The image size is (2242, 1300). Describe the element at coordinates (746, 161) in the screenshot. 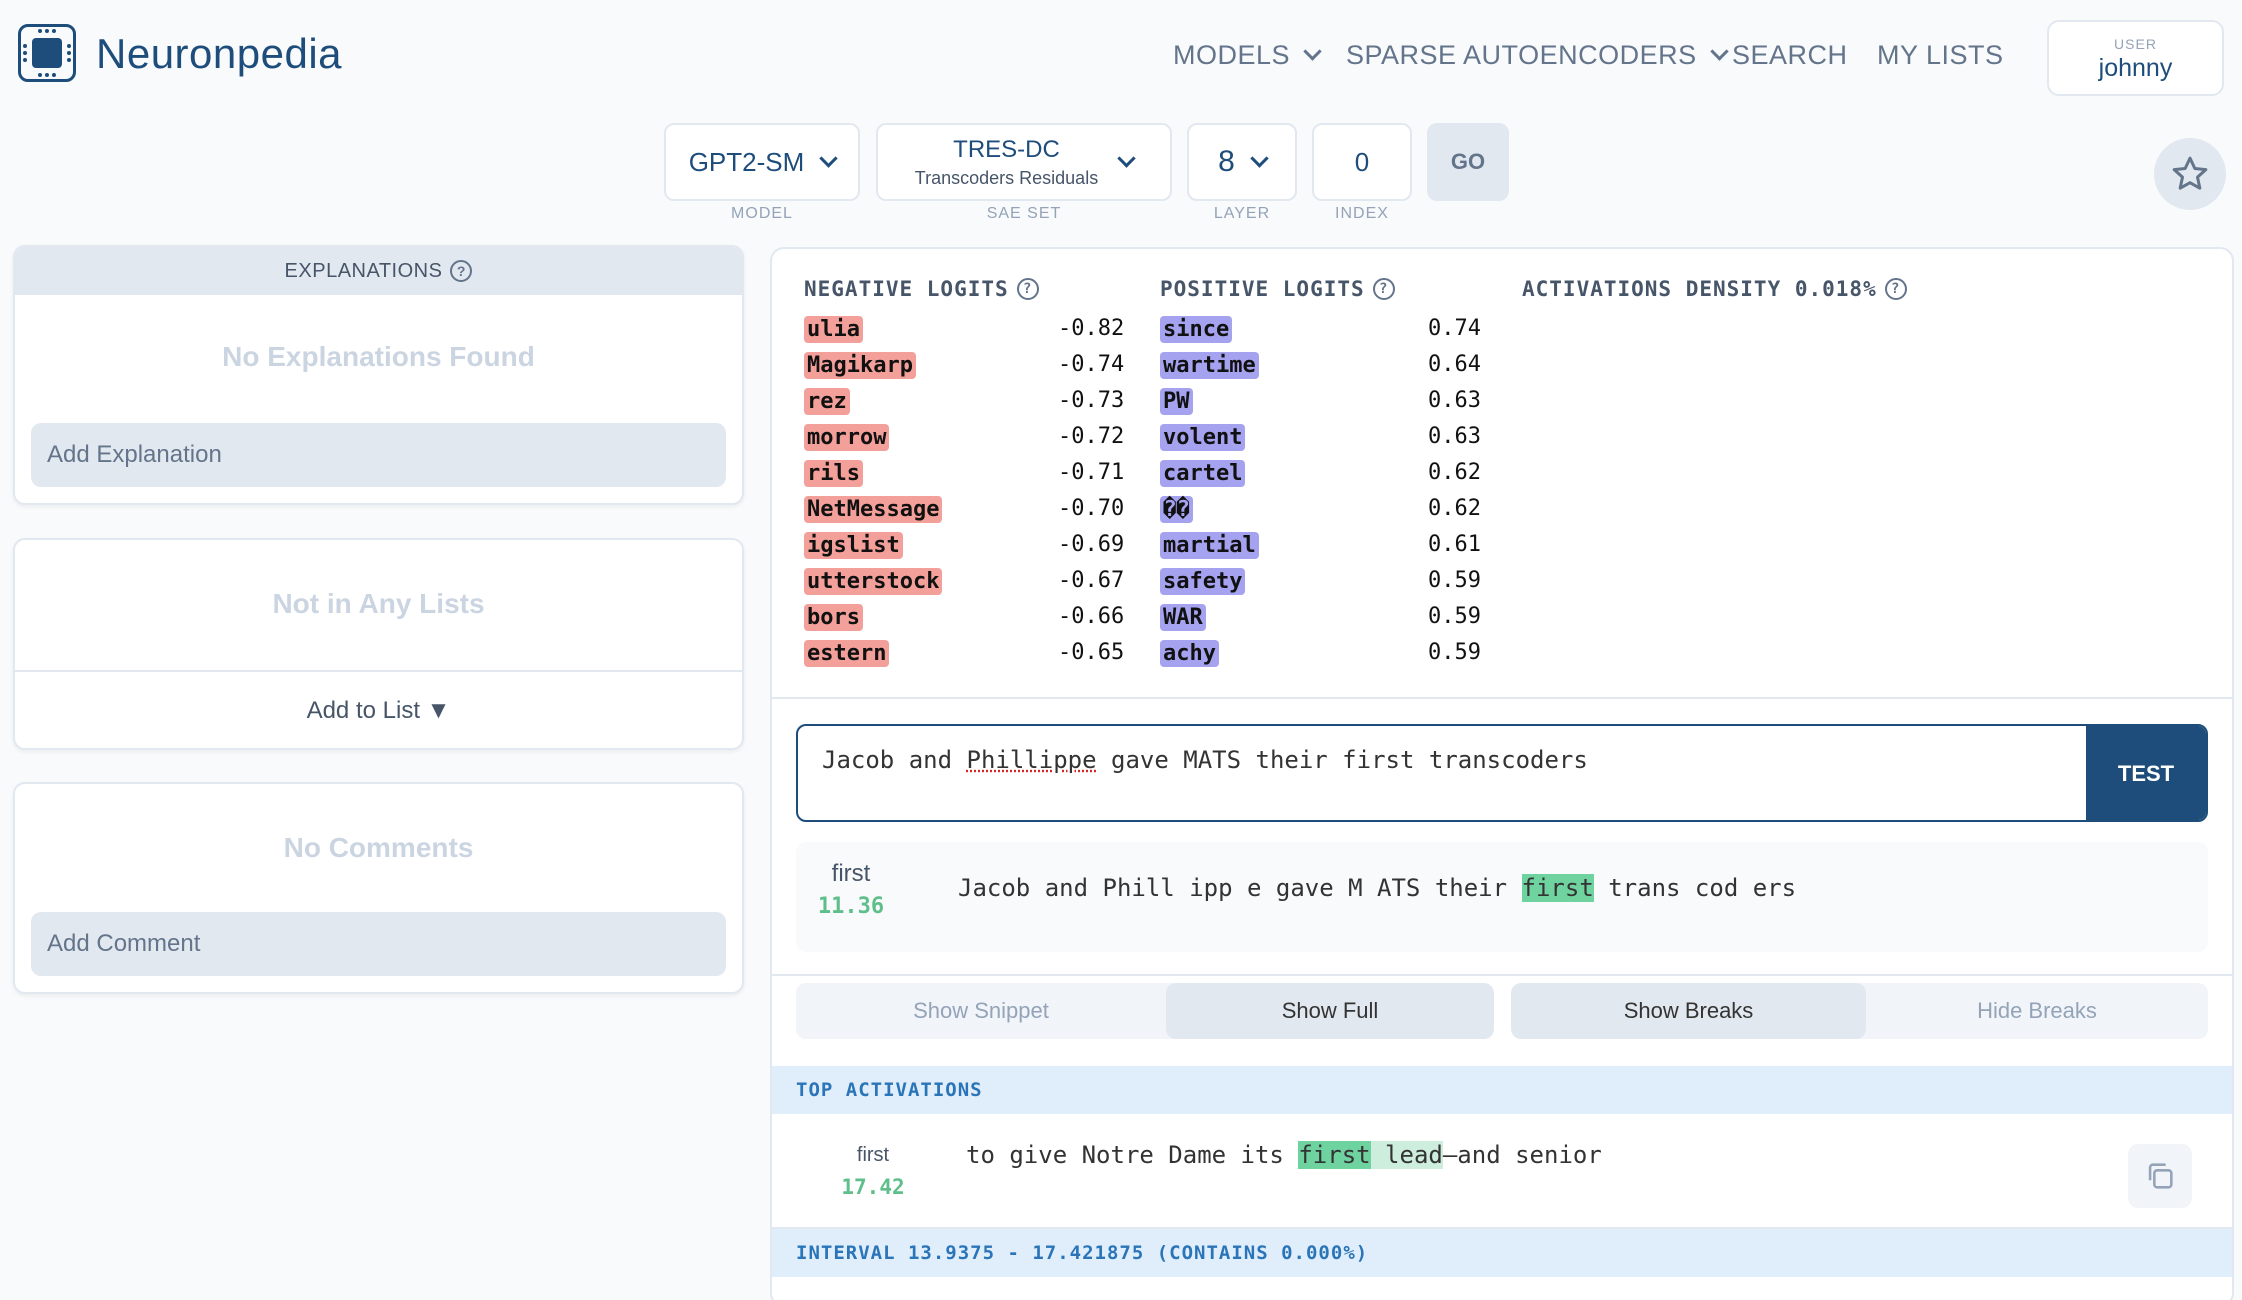

I see `model-value: GPT2-SM` at that location.